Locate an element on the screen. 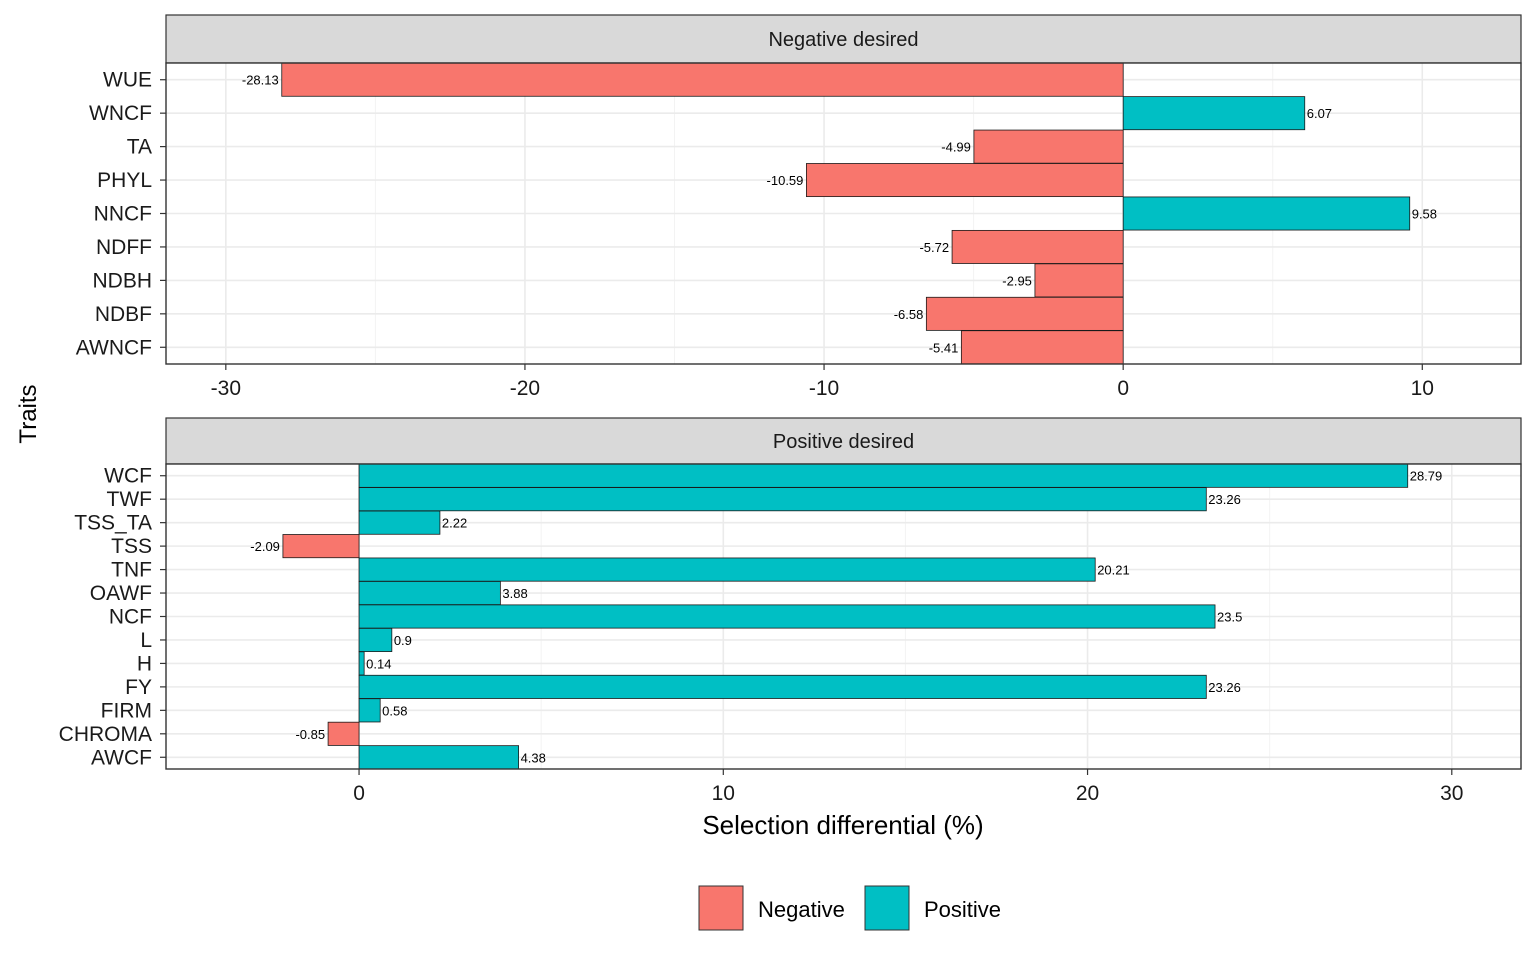 Image resolution: width=1536 pixels, height=965 pixels. y-tick-label: NNCF is located at coordinates (123, 214).